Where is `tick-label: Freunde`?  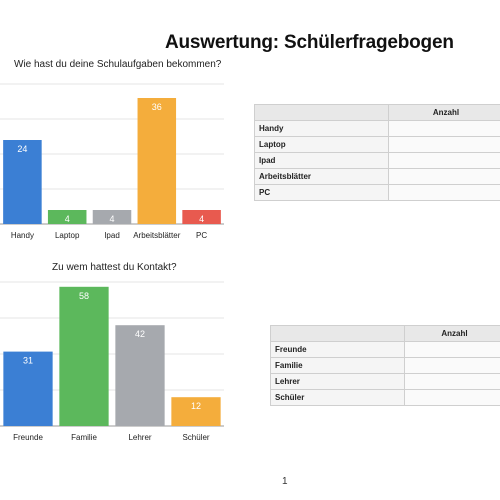 tick-label: Freunde is located at coordinates (28, 437).